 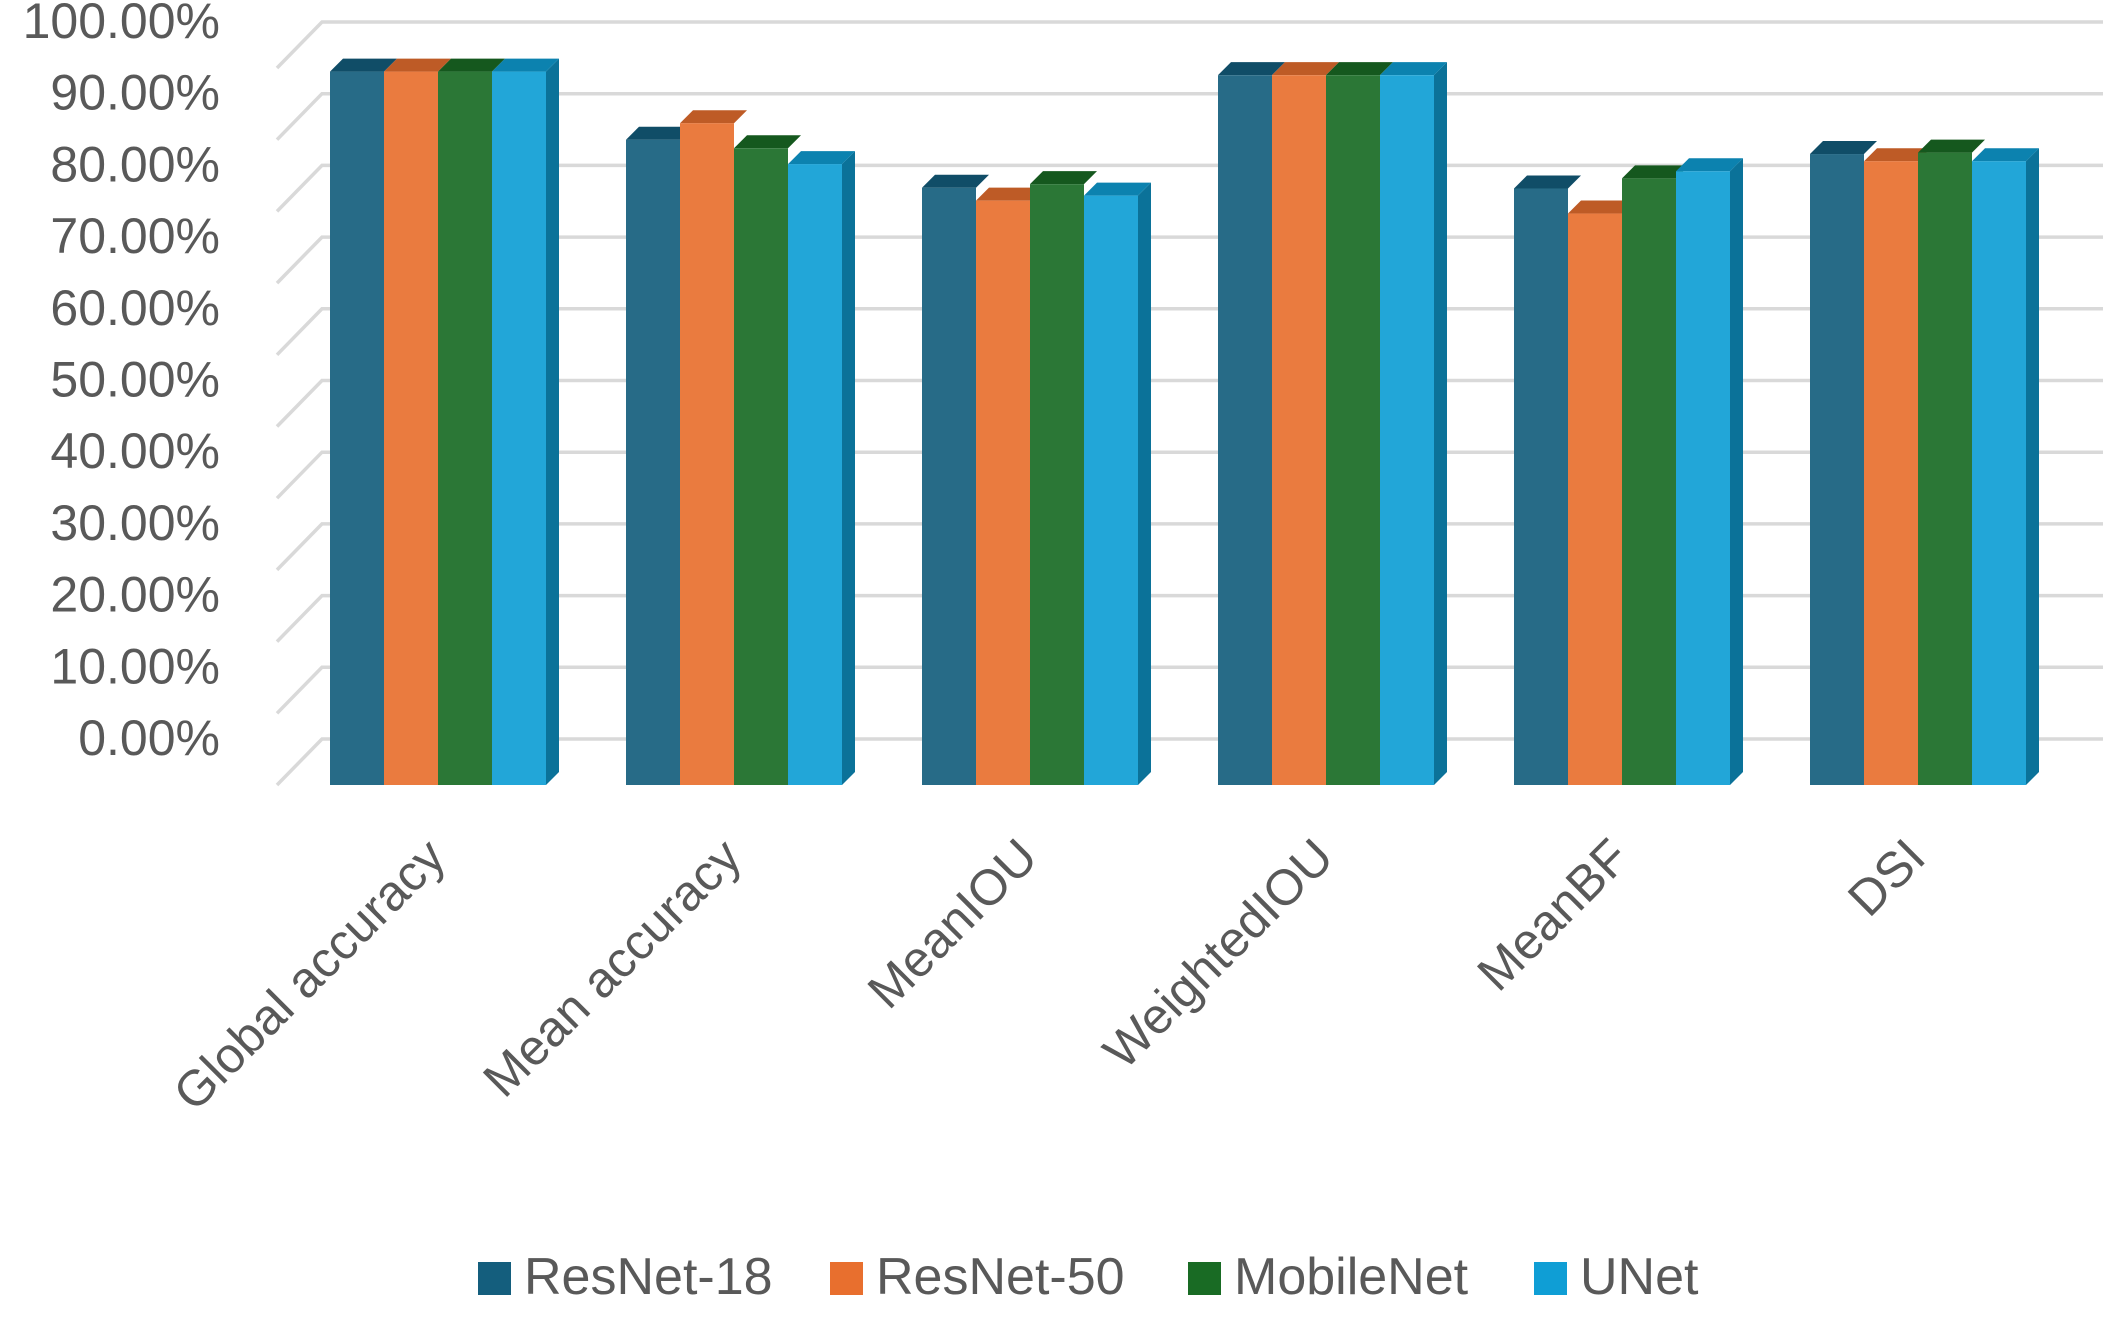 What do you see at coordinates (1218, 953) in the screenshot?
I see `x-category-label: WeightedIOU` at bounding box center [1218, 953].